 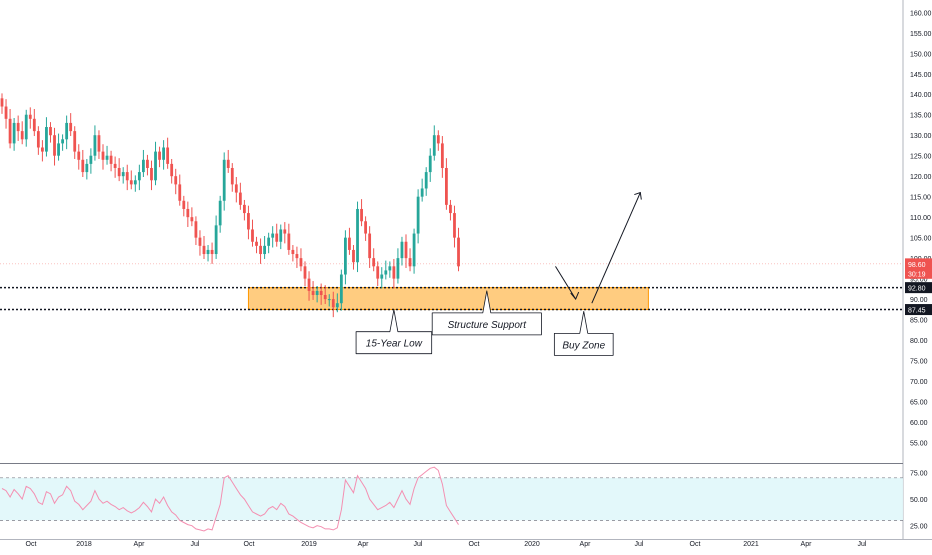 What do you see at coordinates (230, 499) in the screenshot?
I see `oscillator-line` at bounding box center [230, 499].